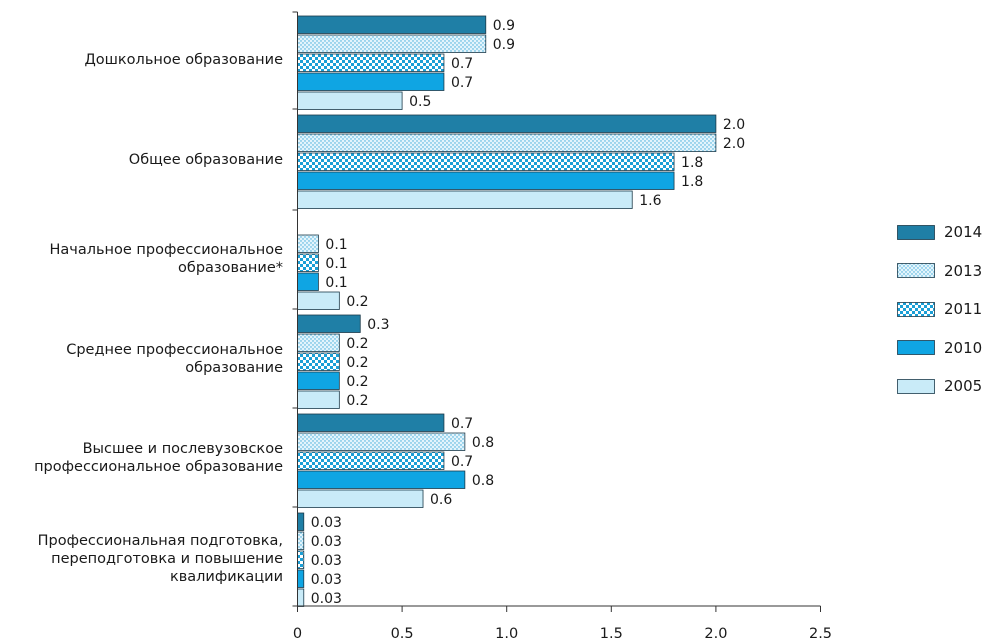  What do you see at coordinates (234, 368) in the screenshot?
I see `category-label-line: образование` at bounding box center [234, 368].